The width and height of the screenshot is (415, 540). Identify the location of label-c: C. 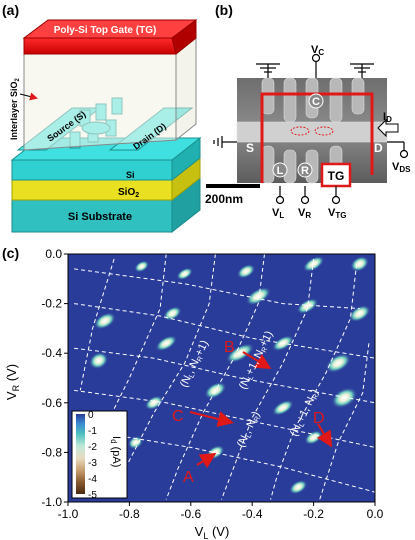
(178, 416).